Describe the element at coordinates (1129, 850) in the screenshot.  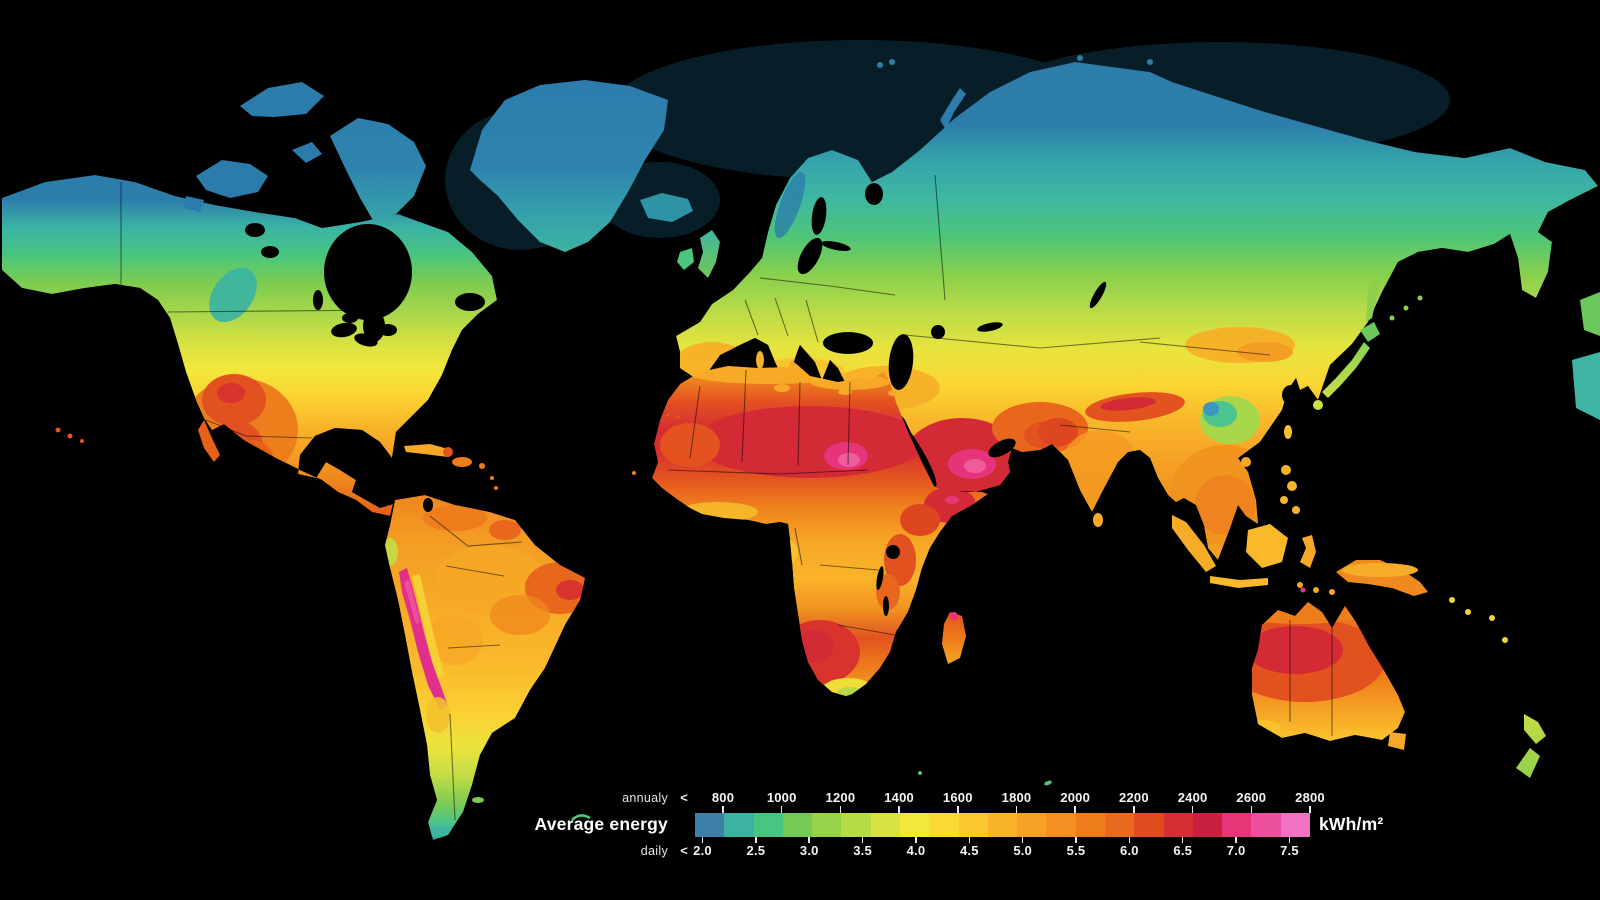
I see `daily-tick-value: 6.0` at that location.